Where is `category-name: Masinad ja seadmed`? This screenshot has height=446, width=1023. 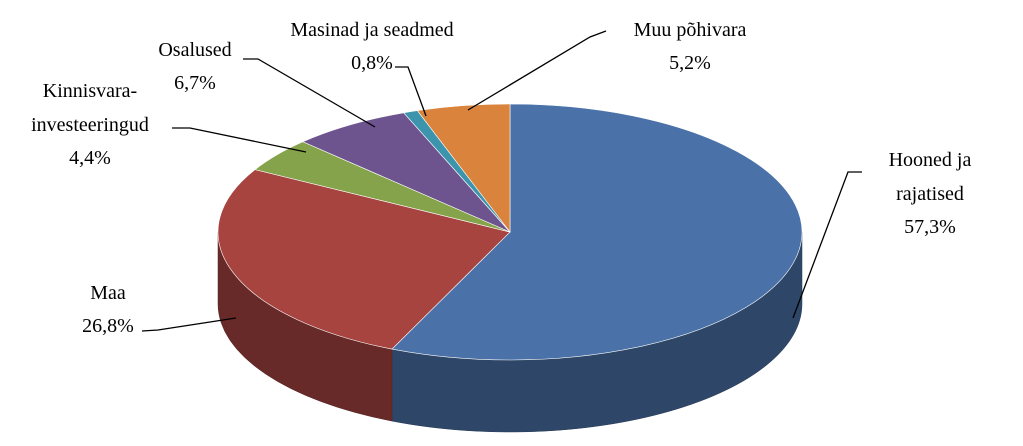 category-name: Masinad ja seadmed is located at coordinates (372, 30).